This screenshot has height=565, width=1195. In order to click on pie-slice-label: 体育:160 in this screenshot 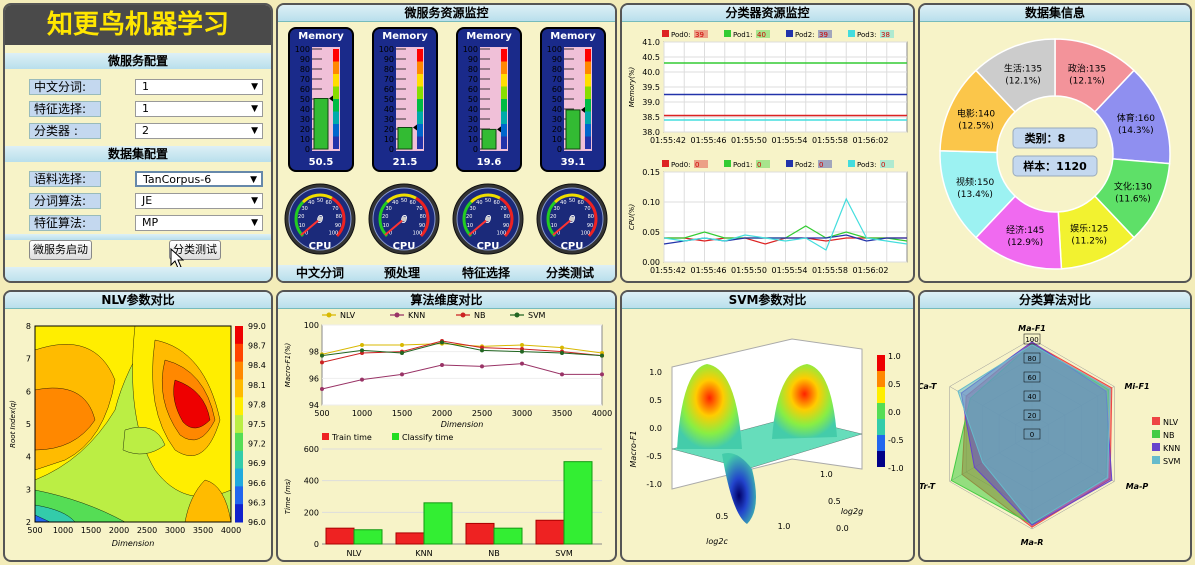, I will do `click(1136, 118)`.